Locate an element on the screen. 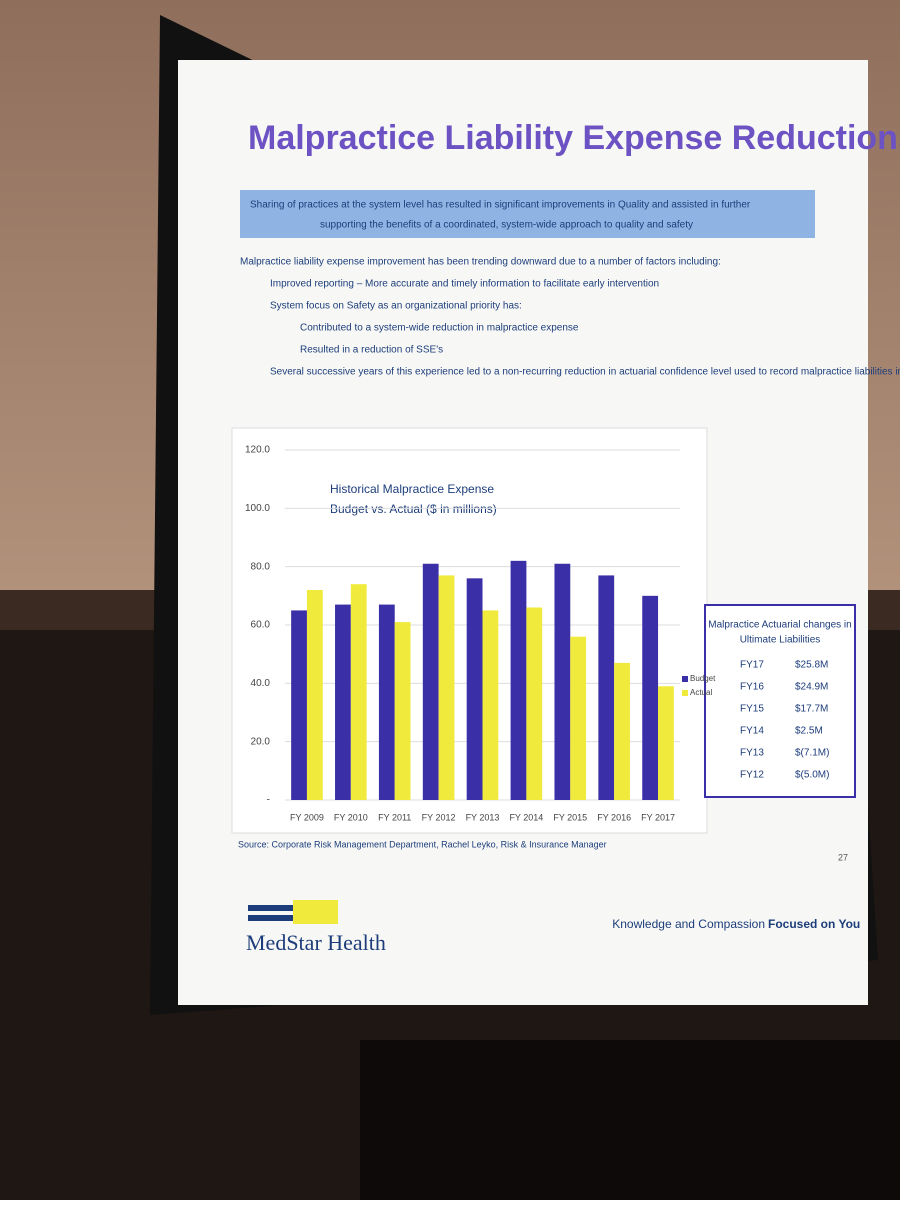 This screenshot has width=900, height=1205. table-cell: FY12 is located at coordinates (752, 775).